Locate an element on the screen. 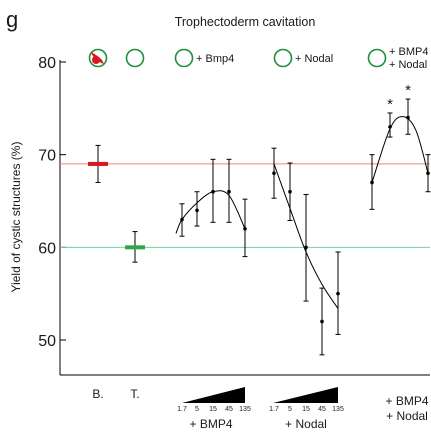 This screenshot has height=433, width=431. y-tick-label: 60 is located at coordinates (47, 248).